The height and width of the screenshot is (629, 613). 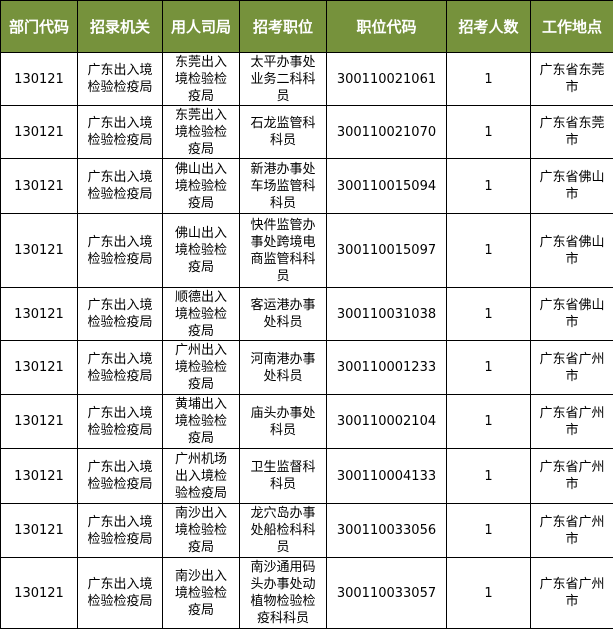 I want to click on cell-bureau: 顺德出入 境检验检 疫局, so click(x=201, y=314).